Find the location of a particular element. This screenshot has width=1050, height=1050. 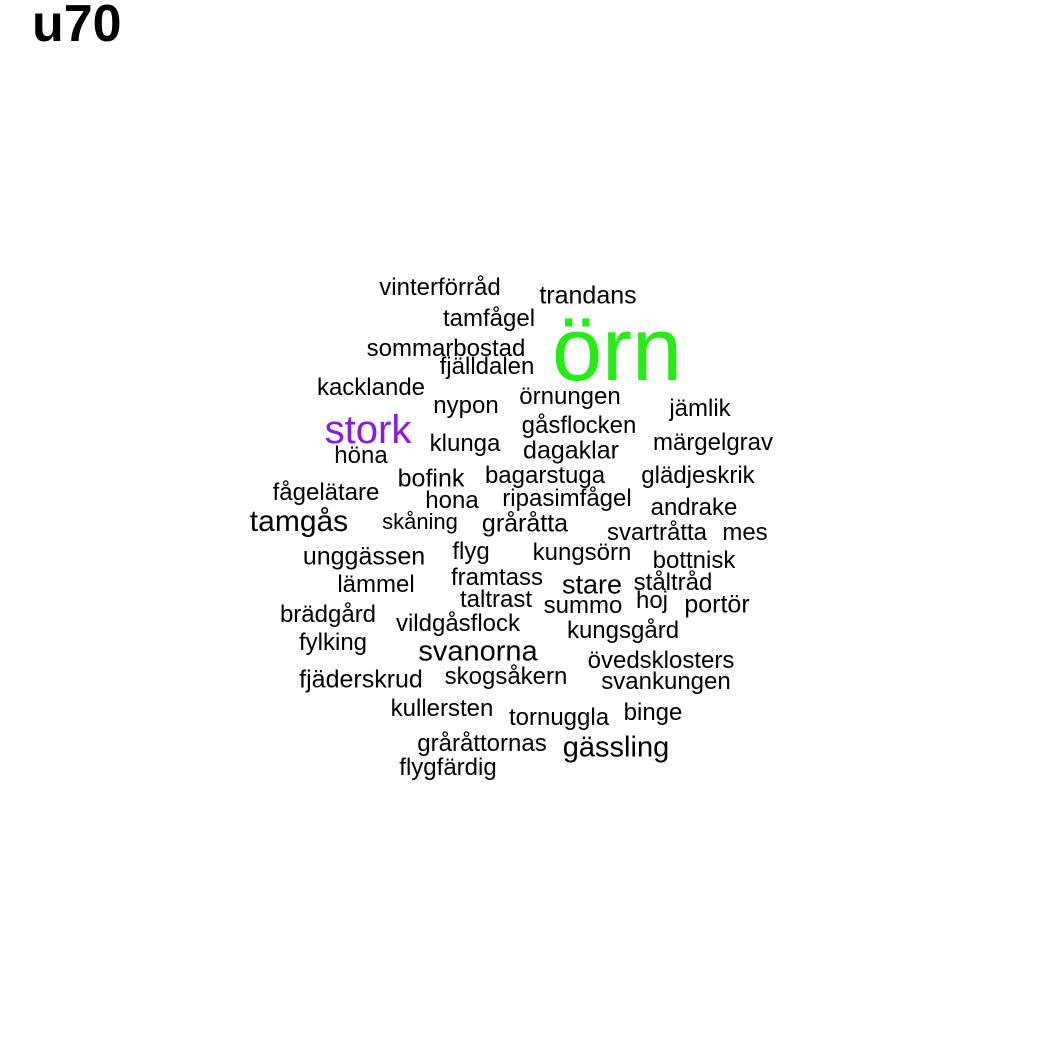

cloud-word: nypon is located at coordinates (466, 405).